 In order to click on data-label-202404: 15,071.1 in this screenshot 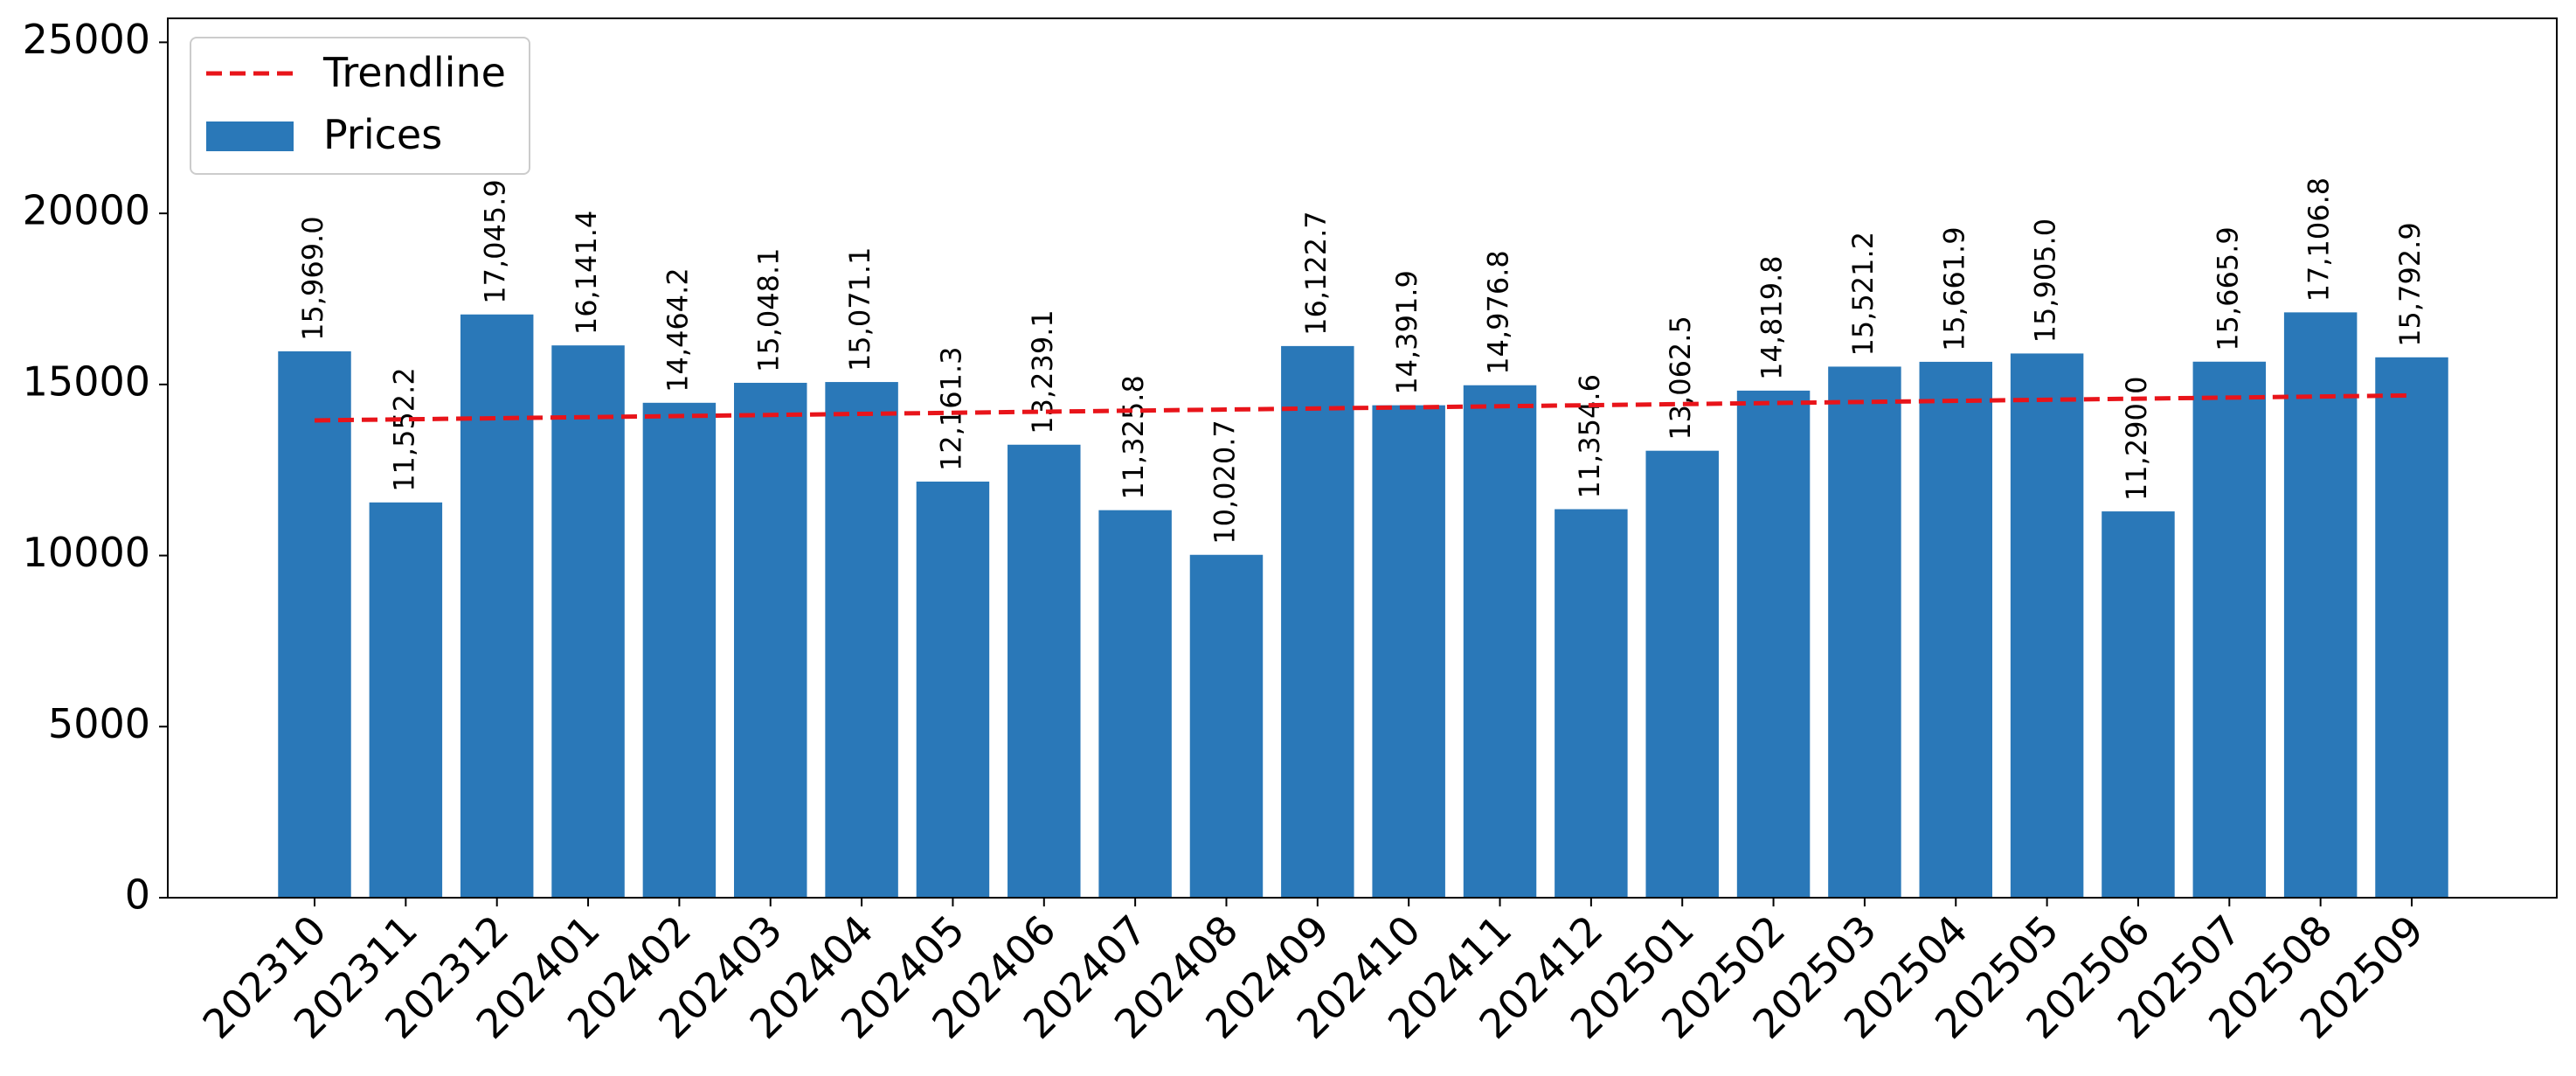, I will do `click(859, 309)`.